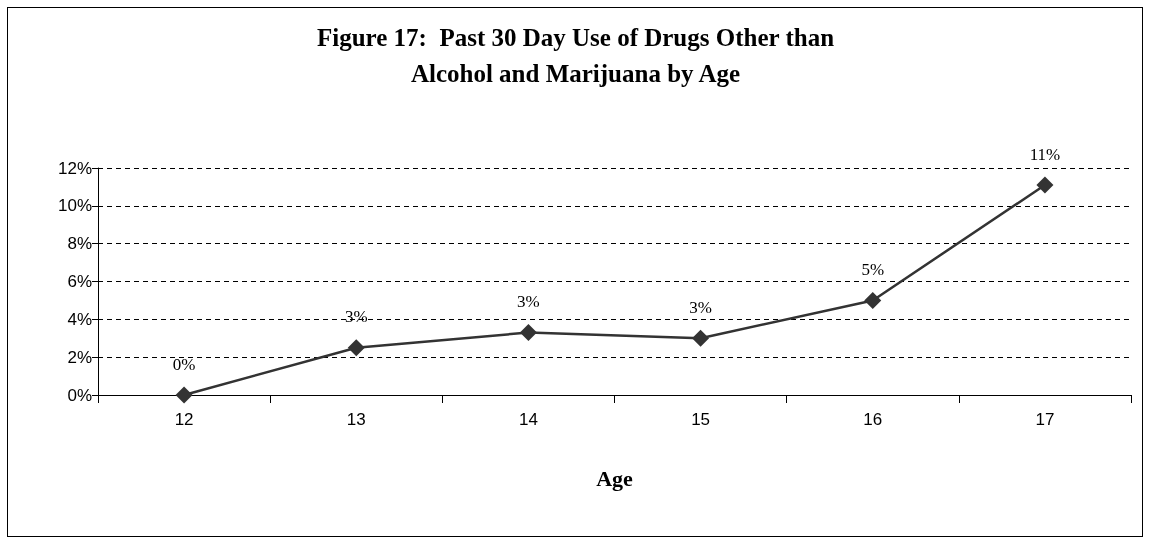  I want to click on x-tick-label: 15, so click(701, 419).